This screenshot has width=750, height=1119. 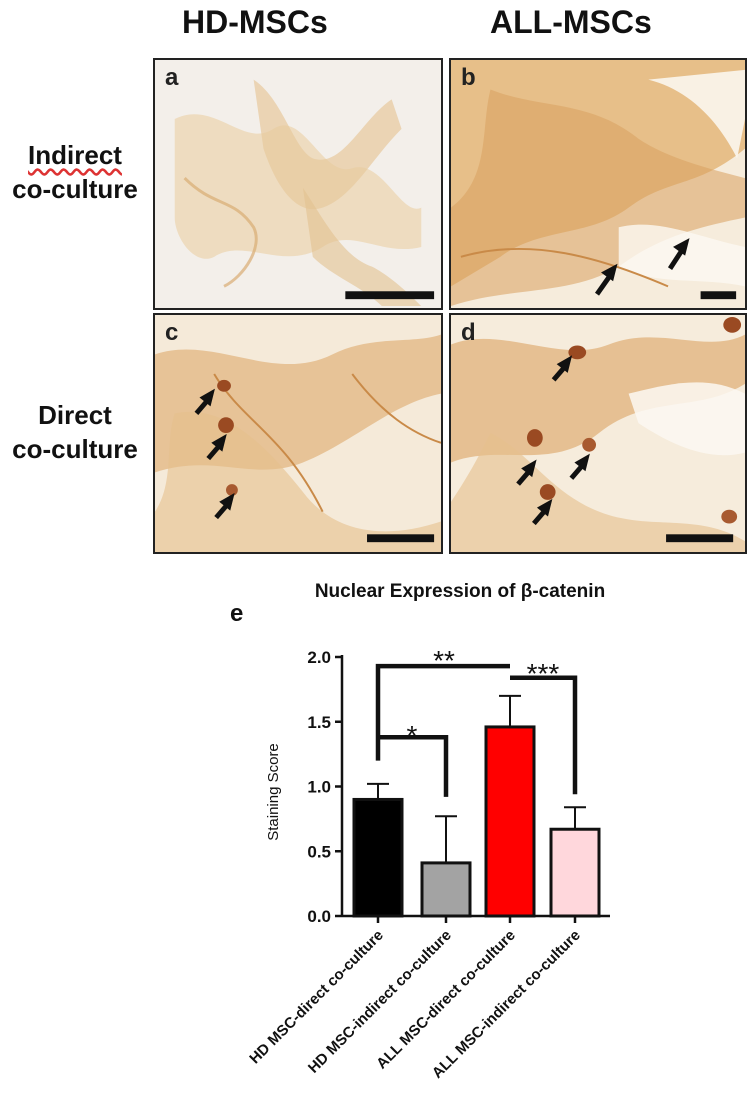 I want to click on row-title-direct-line1: Direct, so click(x=75, y=415).